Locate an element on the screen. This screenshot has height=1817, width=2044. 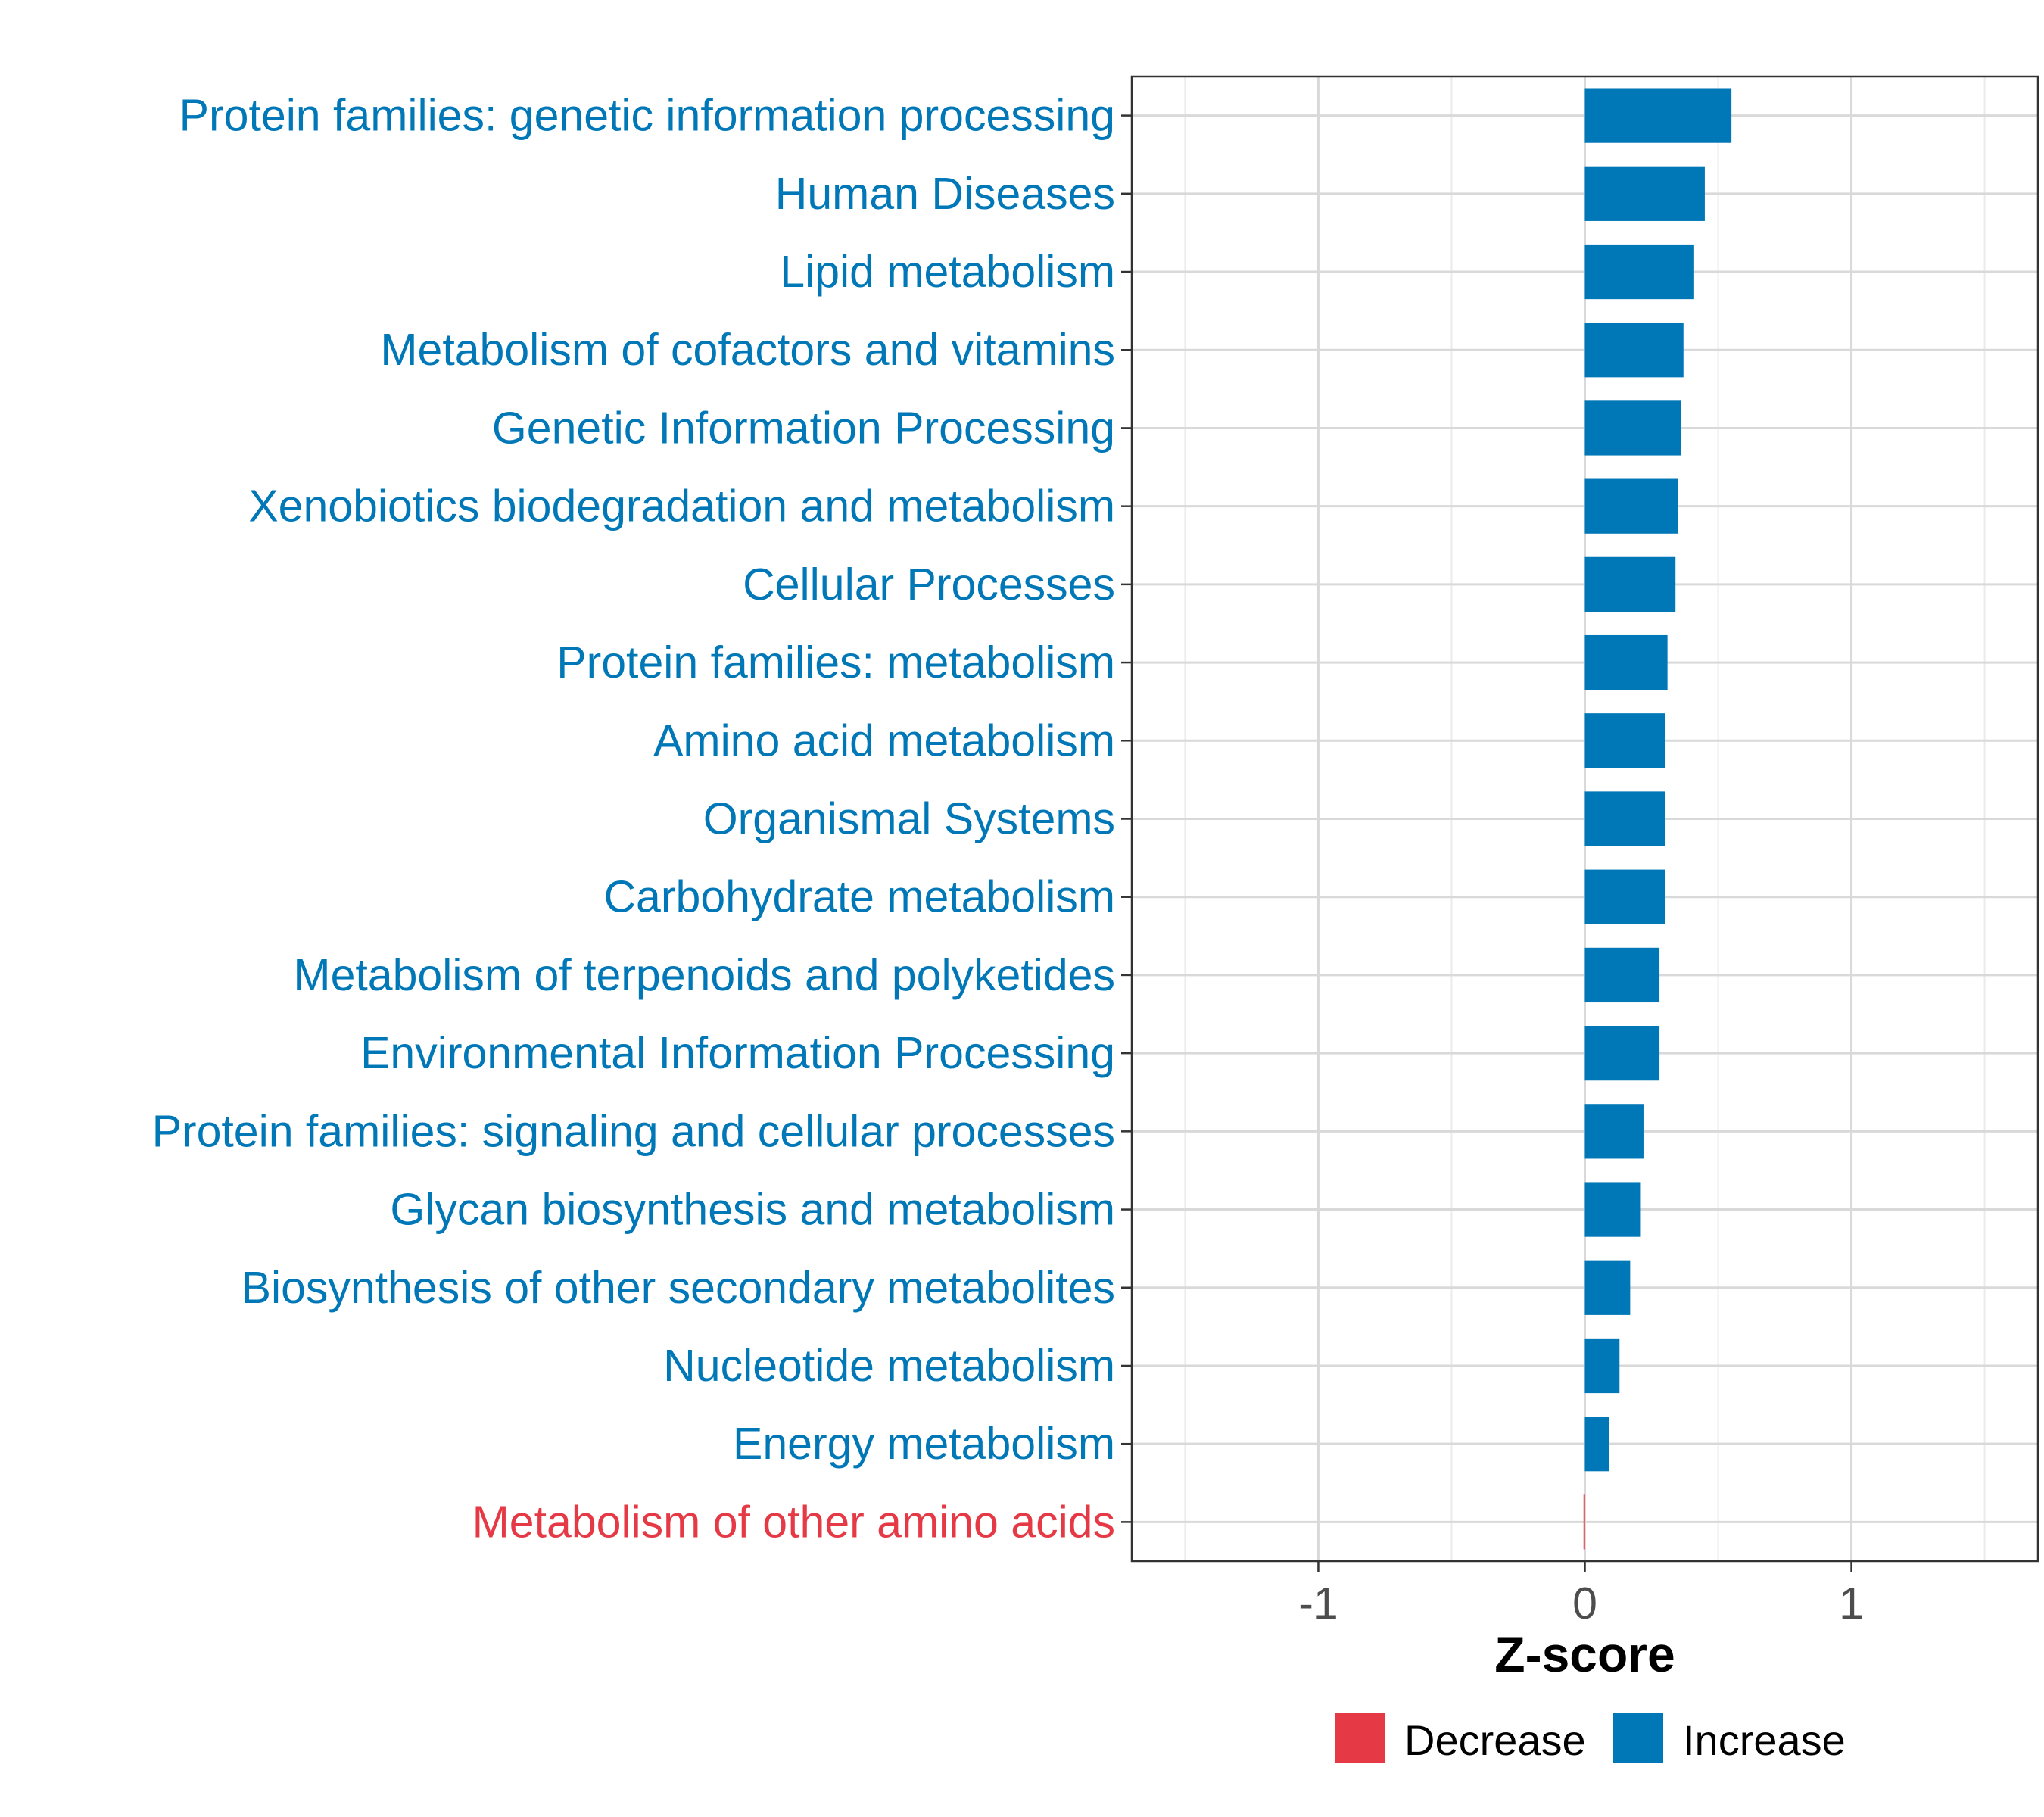
y-tick-label: Cellular Processes is located at coordinates (929, 584).